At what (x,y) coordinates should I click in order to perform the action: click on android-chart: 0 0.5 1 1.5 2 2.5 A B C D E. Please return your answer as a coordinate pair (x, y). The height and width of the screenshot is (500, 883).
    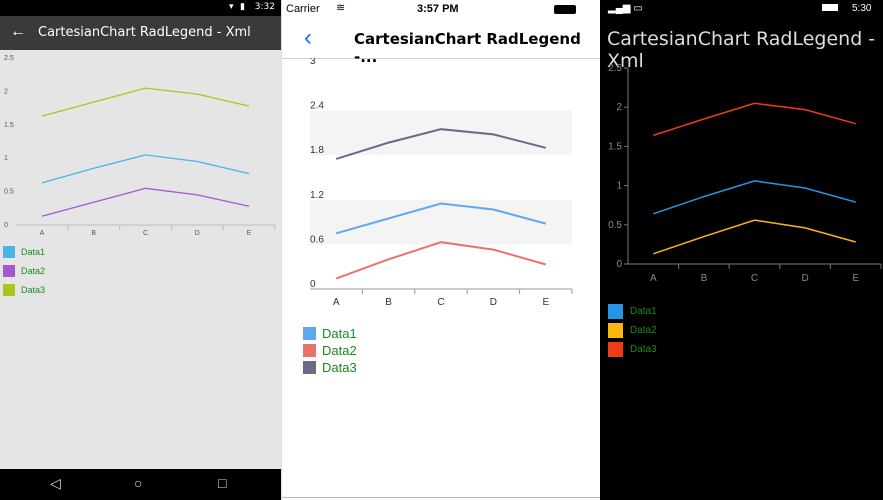
    Looking at the image, I should click on (140, 146).